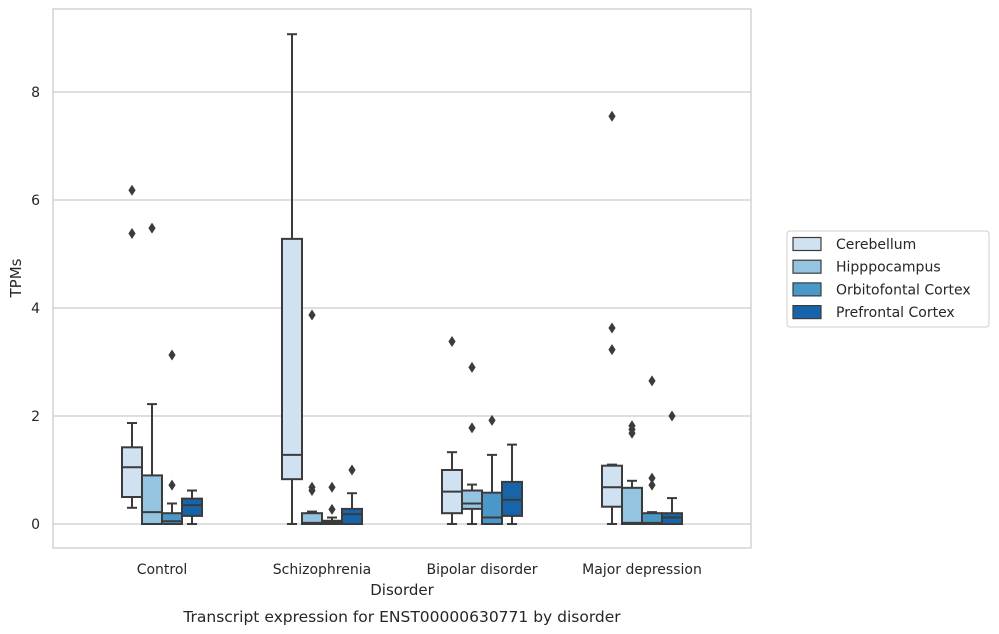 The width and height of the screenshot is (999, 634). Describe the element at coordinates (35, 417) in the screenshot. I see `y-tick-label: 2` at that location.